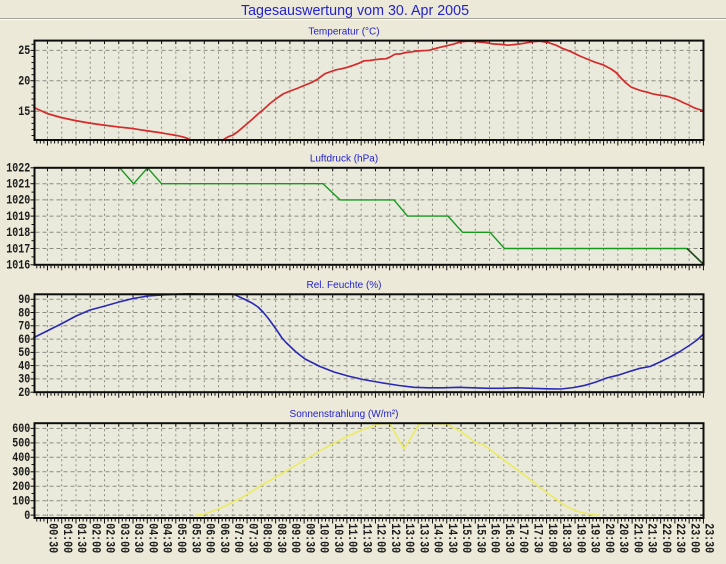 This screenshot has height=564, width=726. Describe the element at coordinates (18, 201) in the screenshot. I see `svg-text: 1020` at that location.